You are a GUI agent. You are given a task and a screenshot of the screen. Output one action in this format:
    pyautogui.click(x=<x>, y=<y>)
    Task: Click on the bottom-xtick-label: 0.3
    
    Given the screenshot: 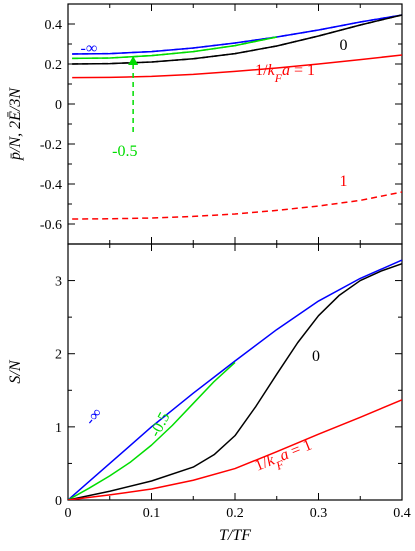 What is the action you would take?
    pyautogui.click(x=319, y=513)
    